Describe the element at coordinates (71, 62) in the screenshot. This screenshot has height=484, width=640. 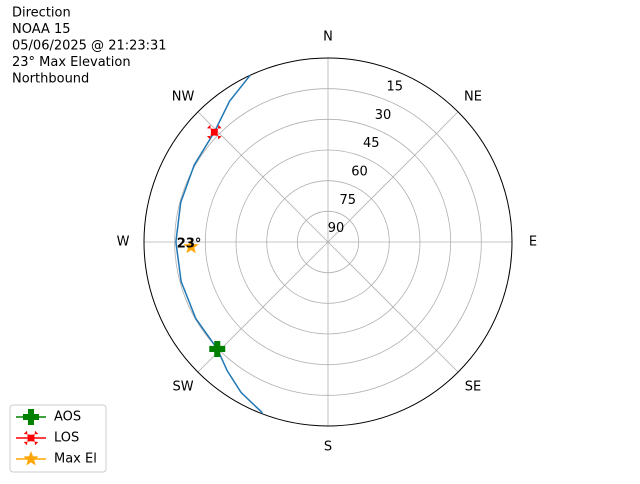
I see `header-line: 23° Max Elevation` at that location.